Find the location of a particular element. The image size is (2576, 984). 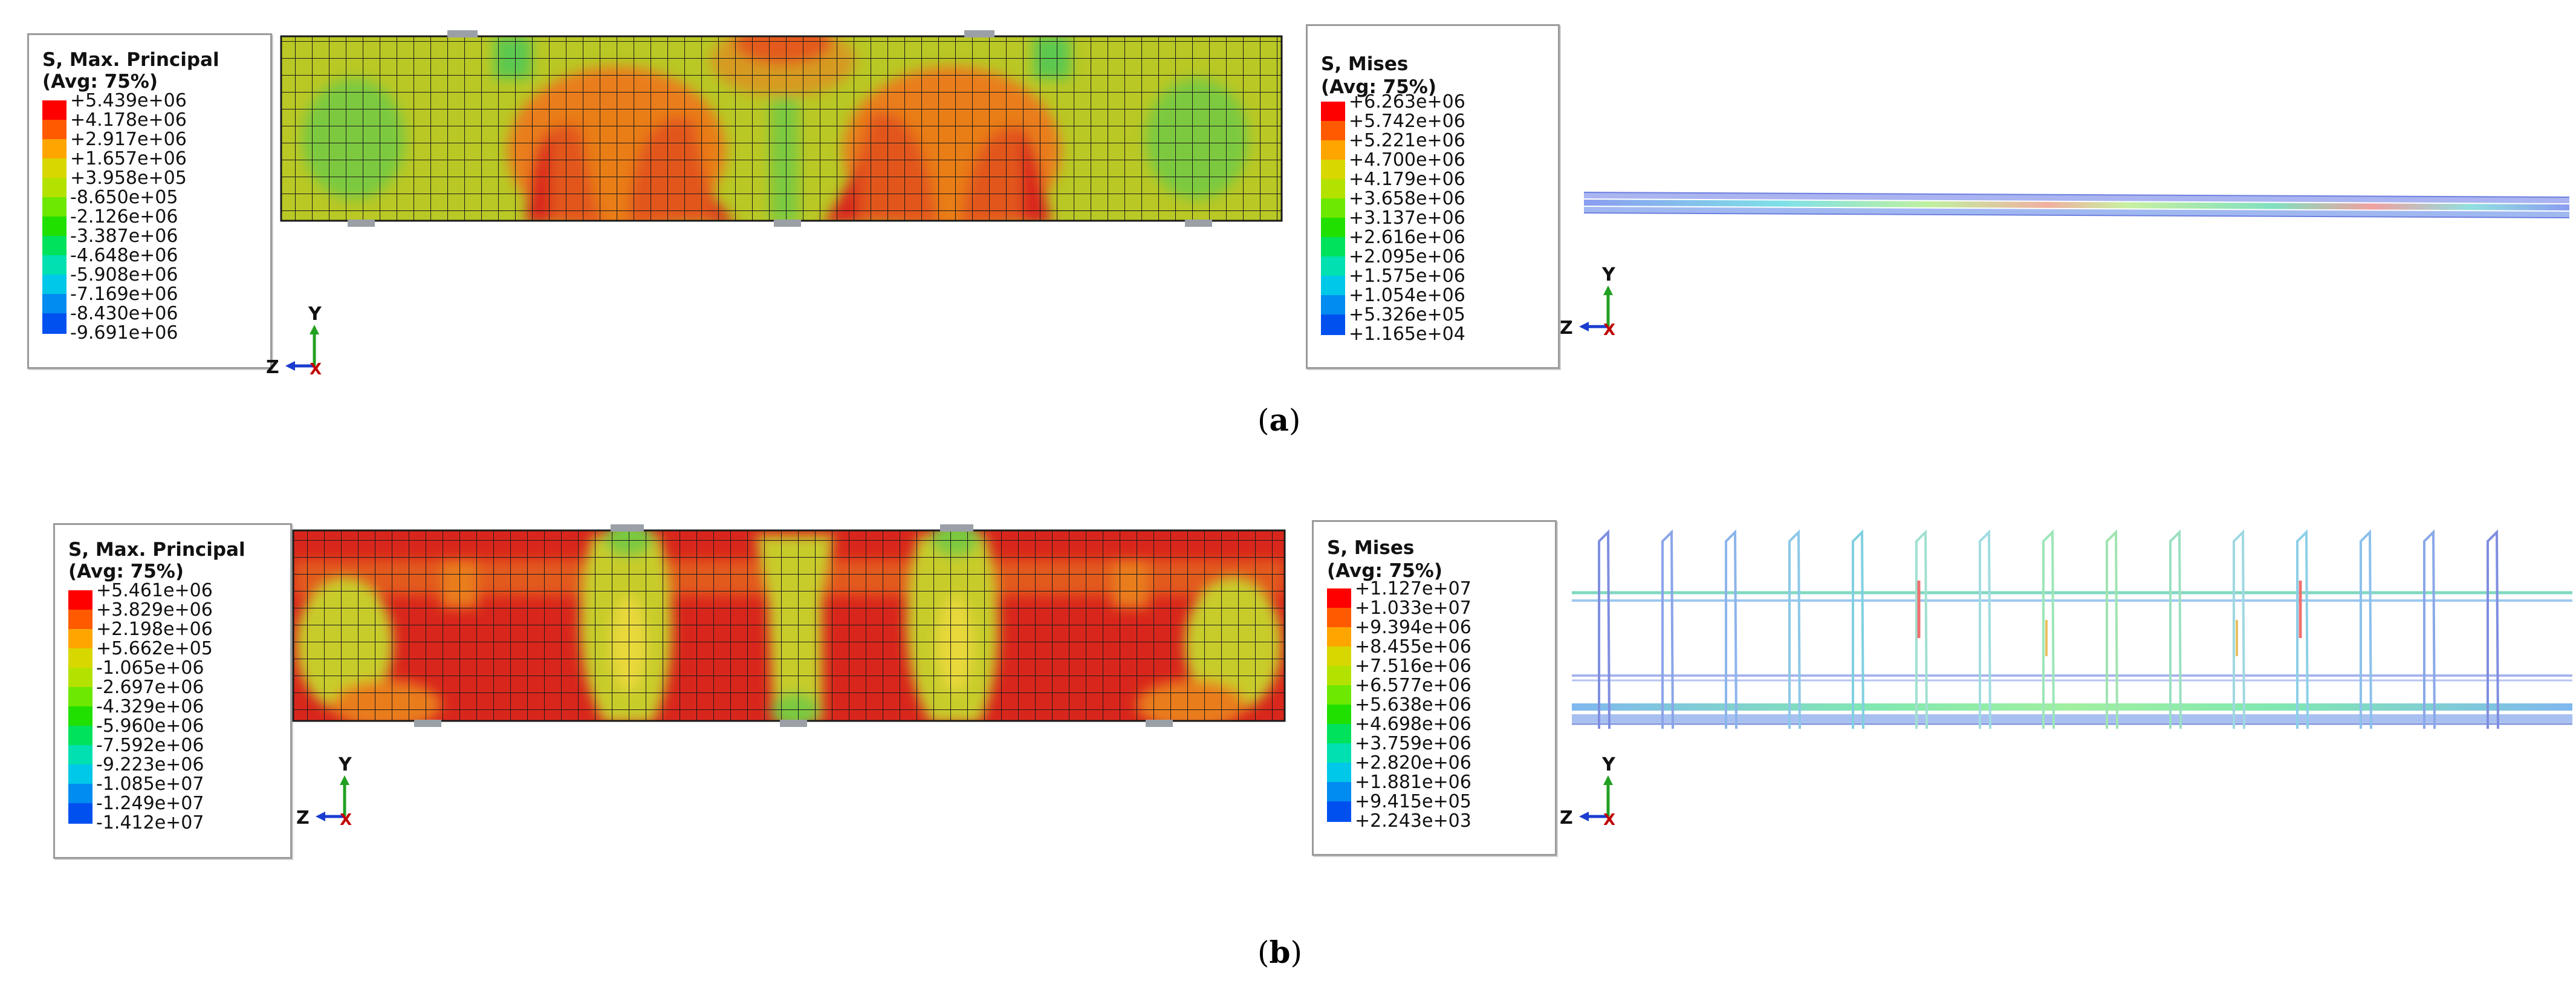

legend-value: +4.179e+06 is located at coordinates (1407, 179).